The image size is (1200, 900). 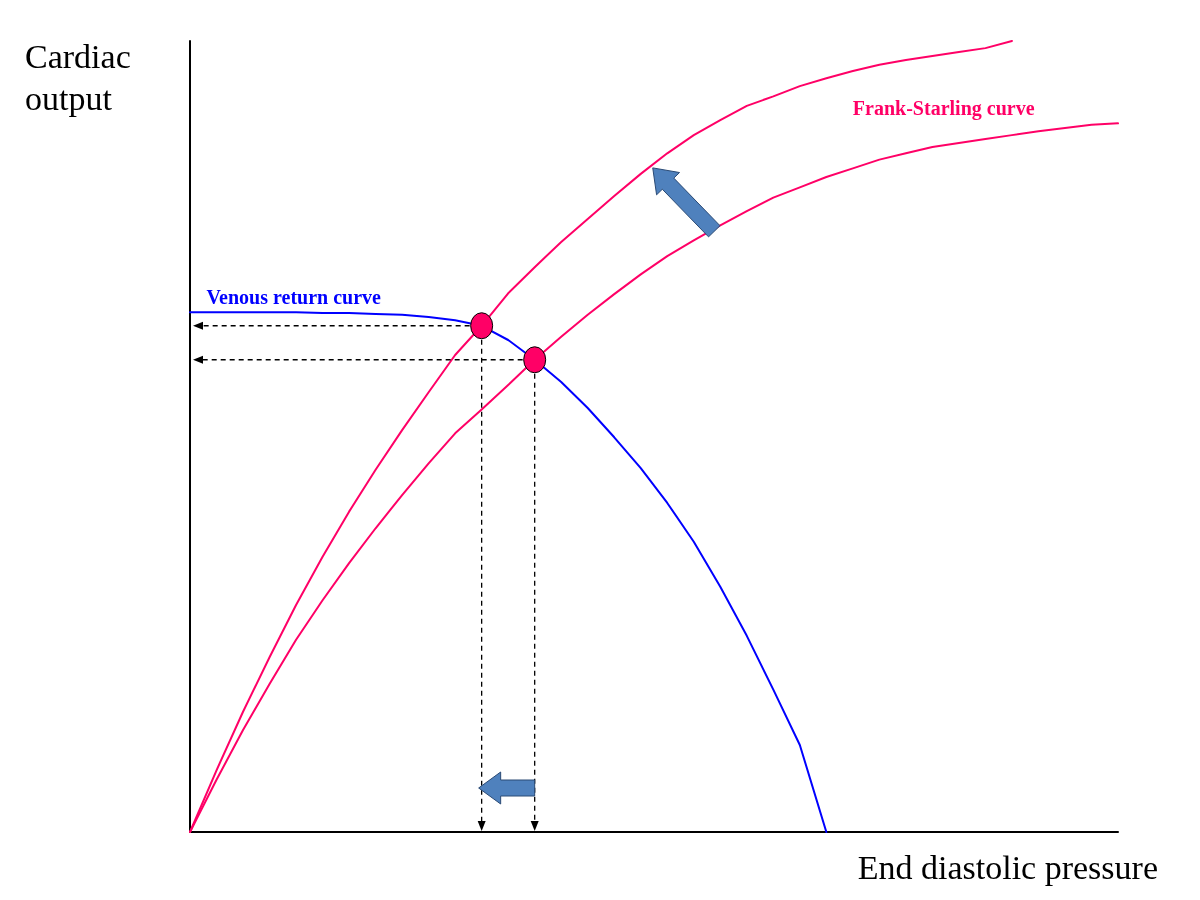 What do you see at coordinates (1007, 867) in the screenshot?
I see `x-axis-title: End diastolic pressure` at bounding box center [1007, 867].